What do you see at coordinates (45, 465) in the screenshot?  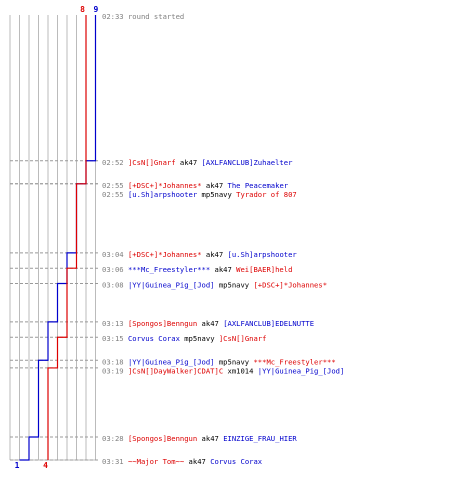 I see `end-count-label: 4` at bounding box center [45, 465].